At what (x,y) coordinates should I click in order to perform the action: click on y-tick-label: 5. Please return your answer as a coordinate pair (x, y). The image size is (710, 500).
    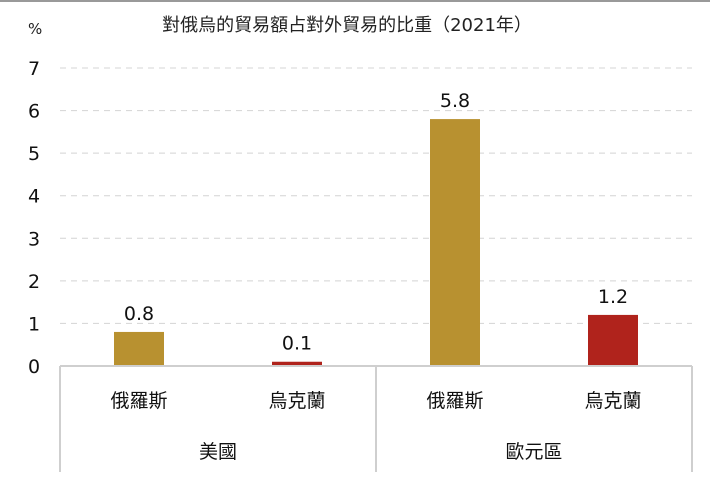
    Looking at the image, I should click on (34, 154).